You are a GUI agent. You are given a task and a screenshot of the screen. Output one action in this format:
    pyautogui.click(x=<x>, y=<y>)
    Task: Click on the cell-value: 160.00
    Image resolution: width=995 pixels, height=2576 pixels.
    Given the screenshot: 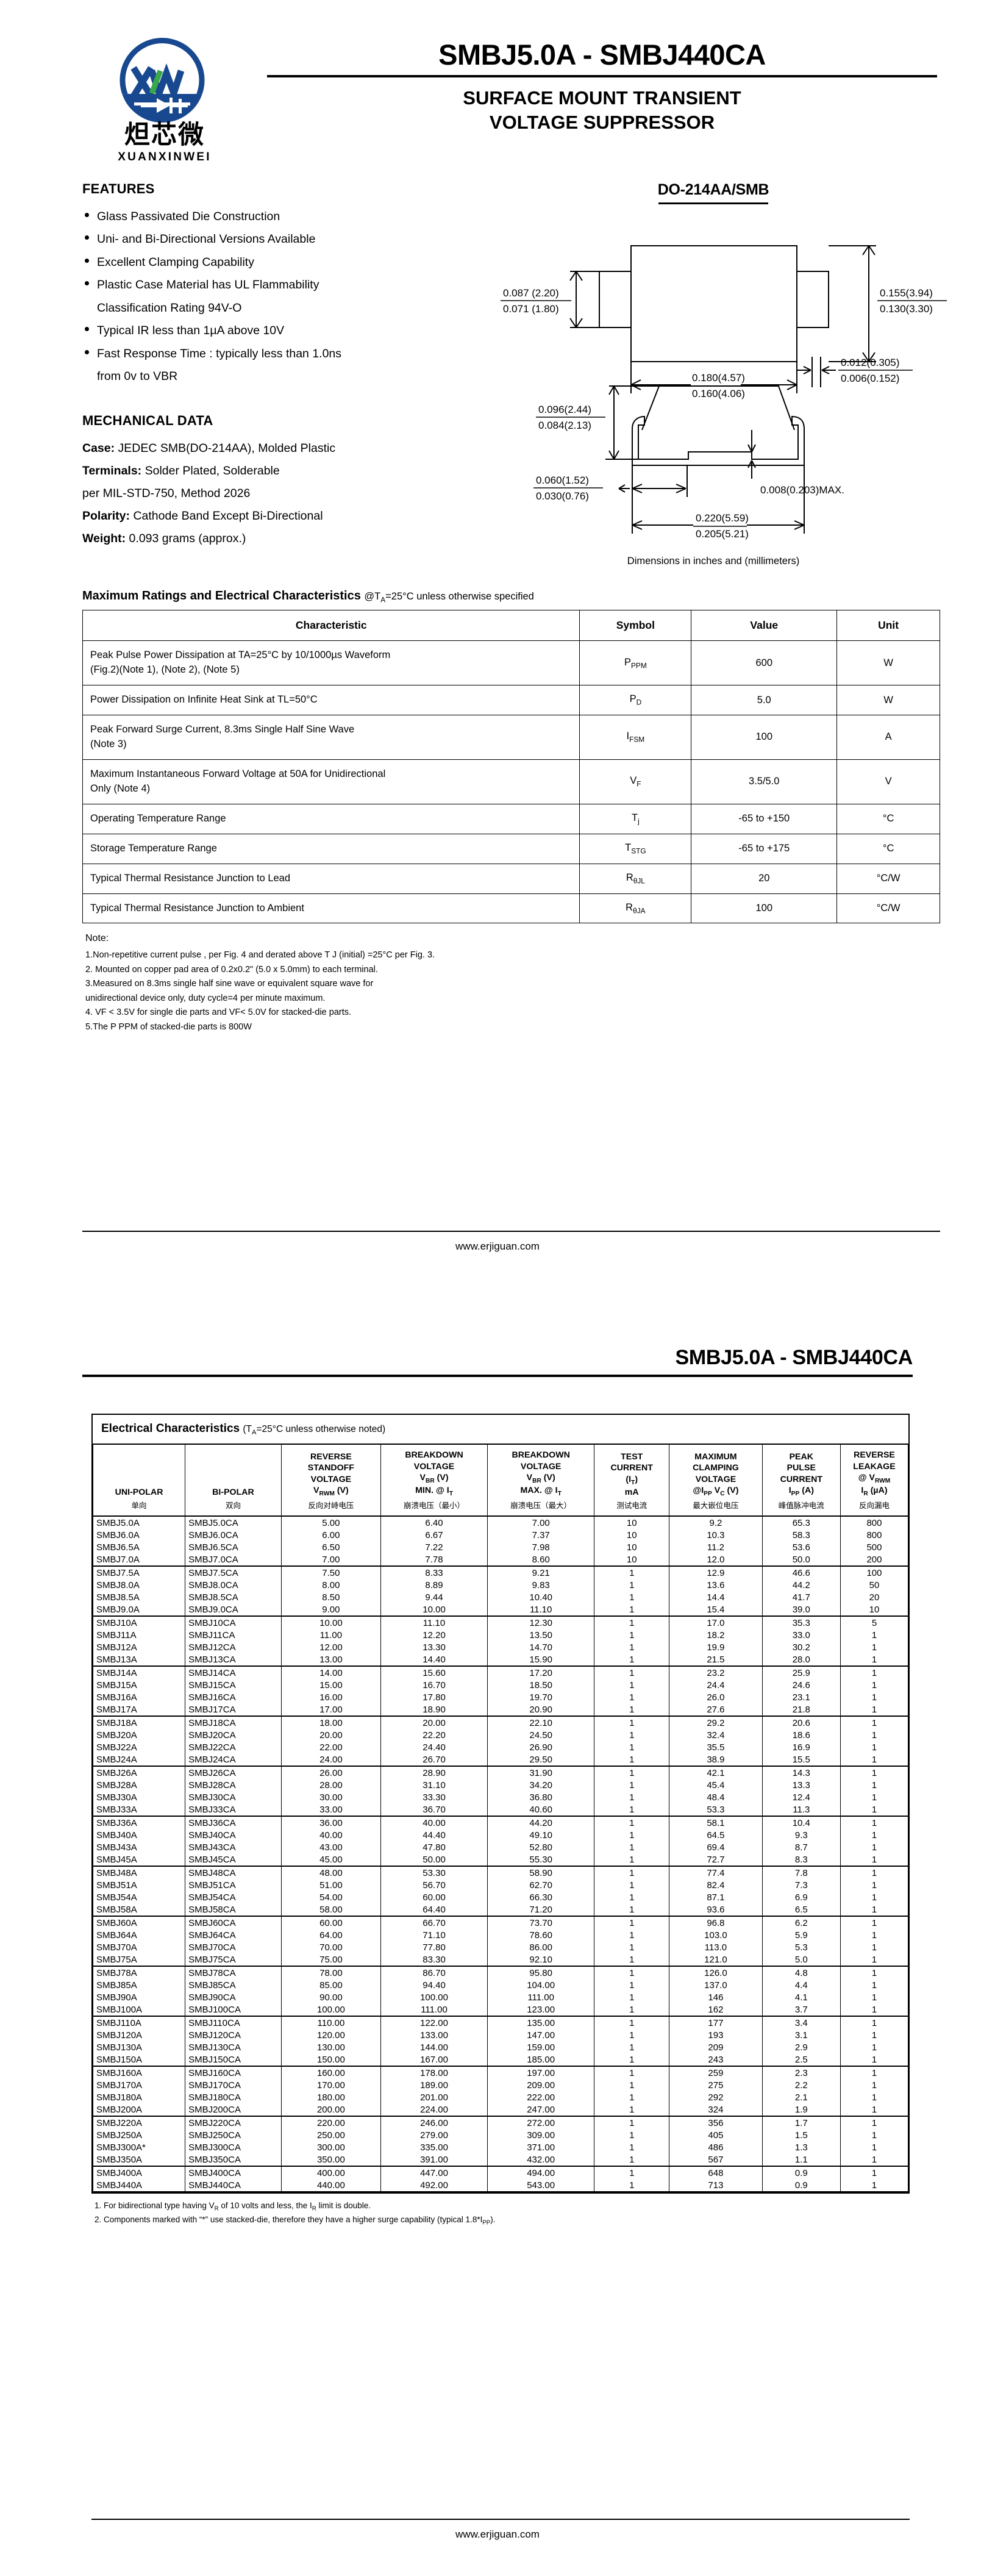 What is the action you would take?
    pyautogui.click(x=331, y=2073)
    